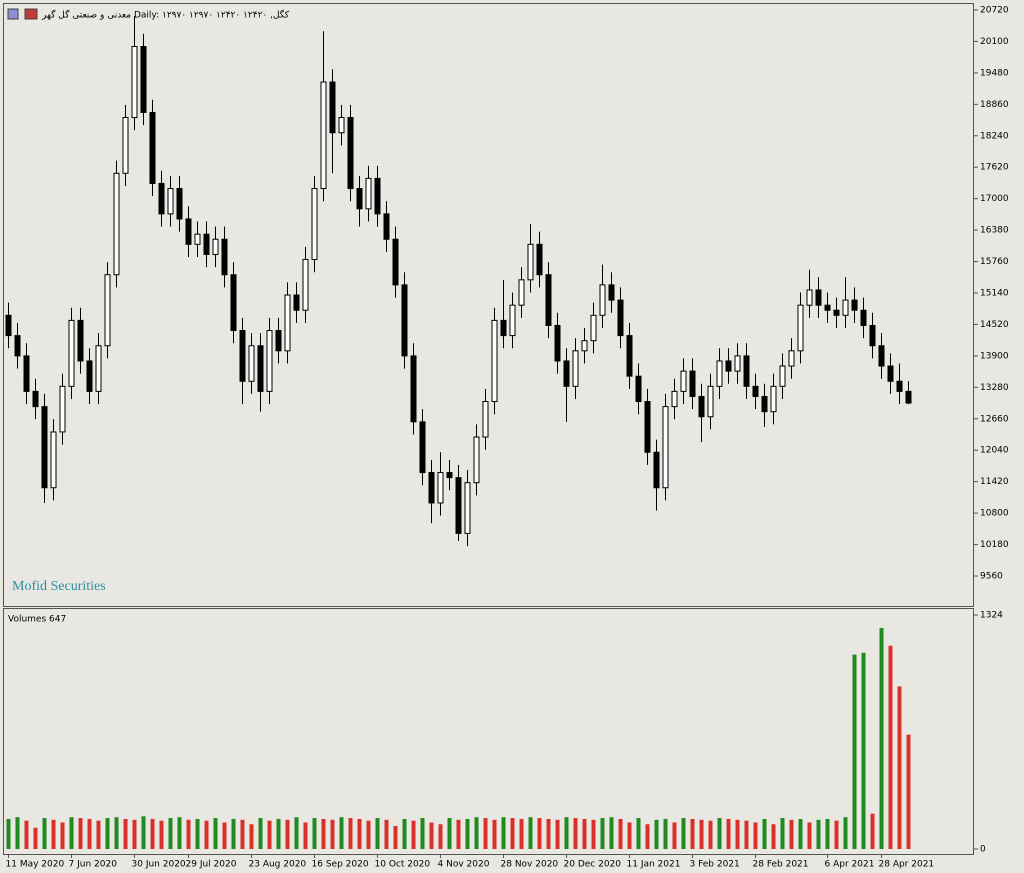 This screenshot has height=873, width=1024. Describe the element at coordinates (994, 168) in the screenshot. I see `y-tick-label: 17620` at that location.